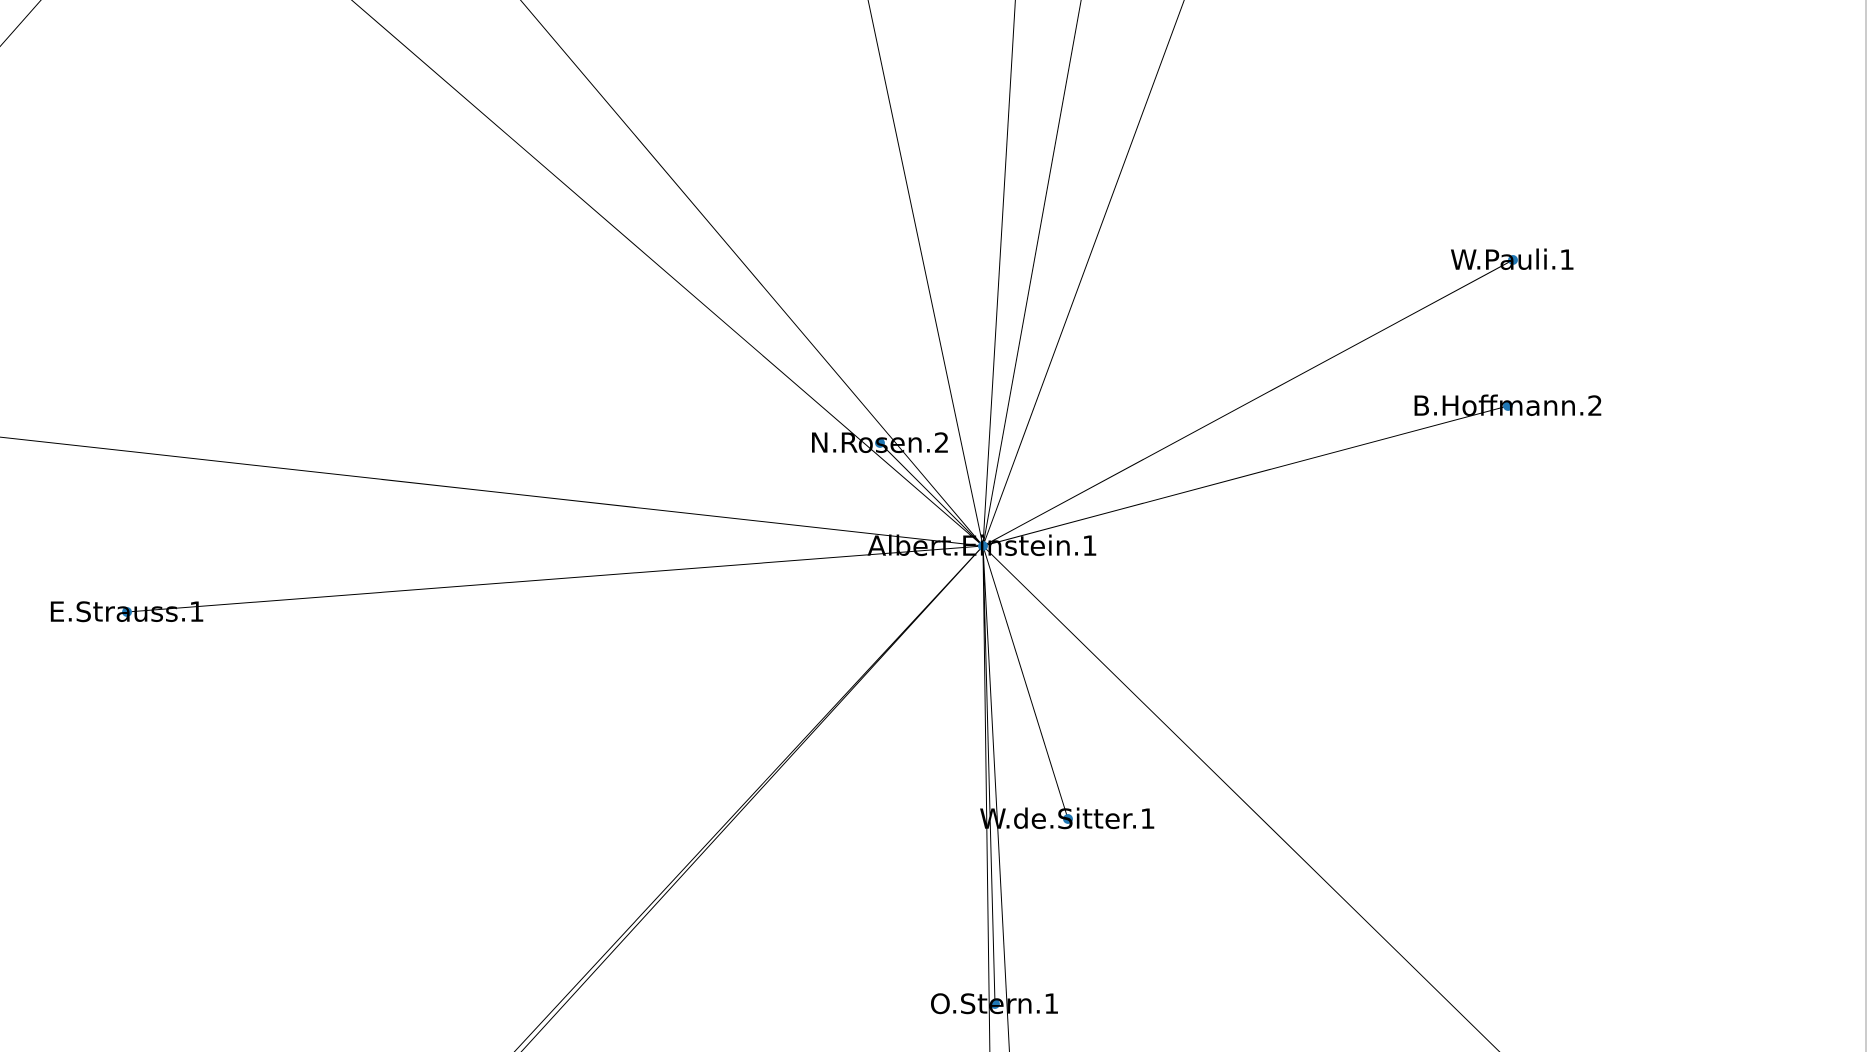  I want to click on node-stern, so click(995, 1004).